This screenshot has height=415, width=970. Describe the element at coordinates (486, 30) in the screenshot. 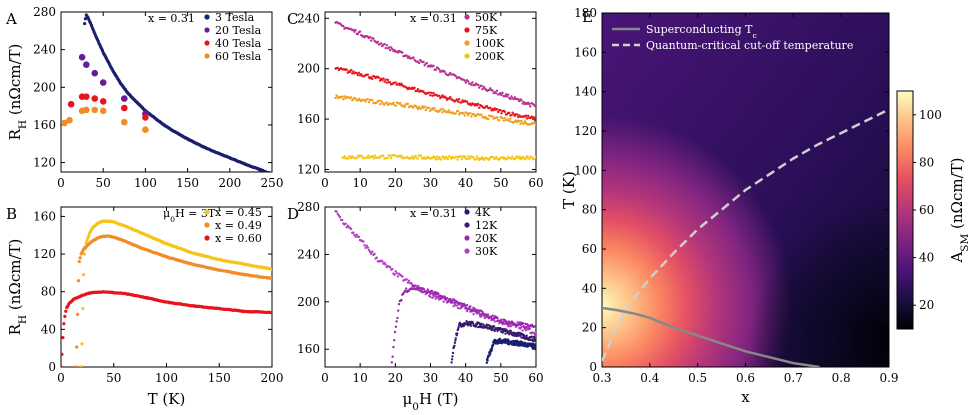

I see `legend-label: 75K` at that location.